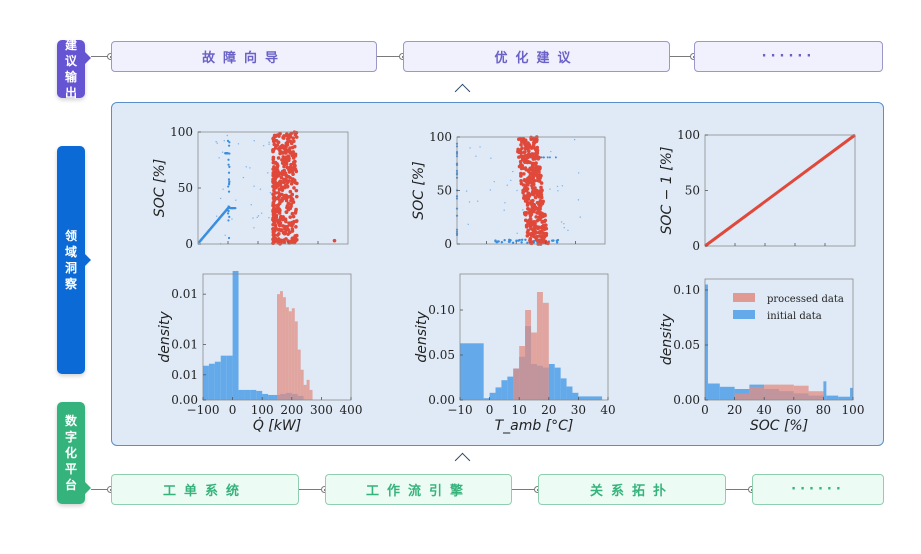 The image size is (921, 554). I want to click on node-relation-topology: 关系拓扑, so click(632, 489).